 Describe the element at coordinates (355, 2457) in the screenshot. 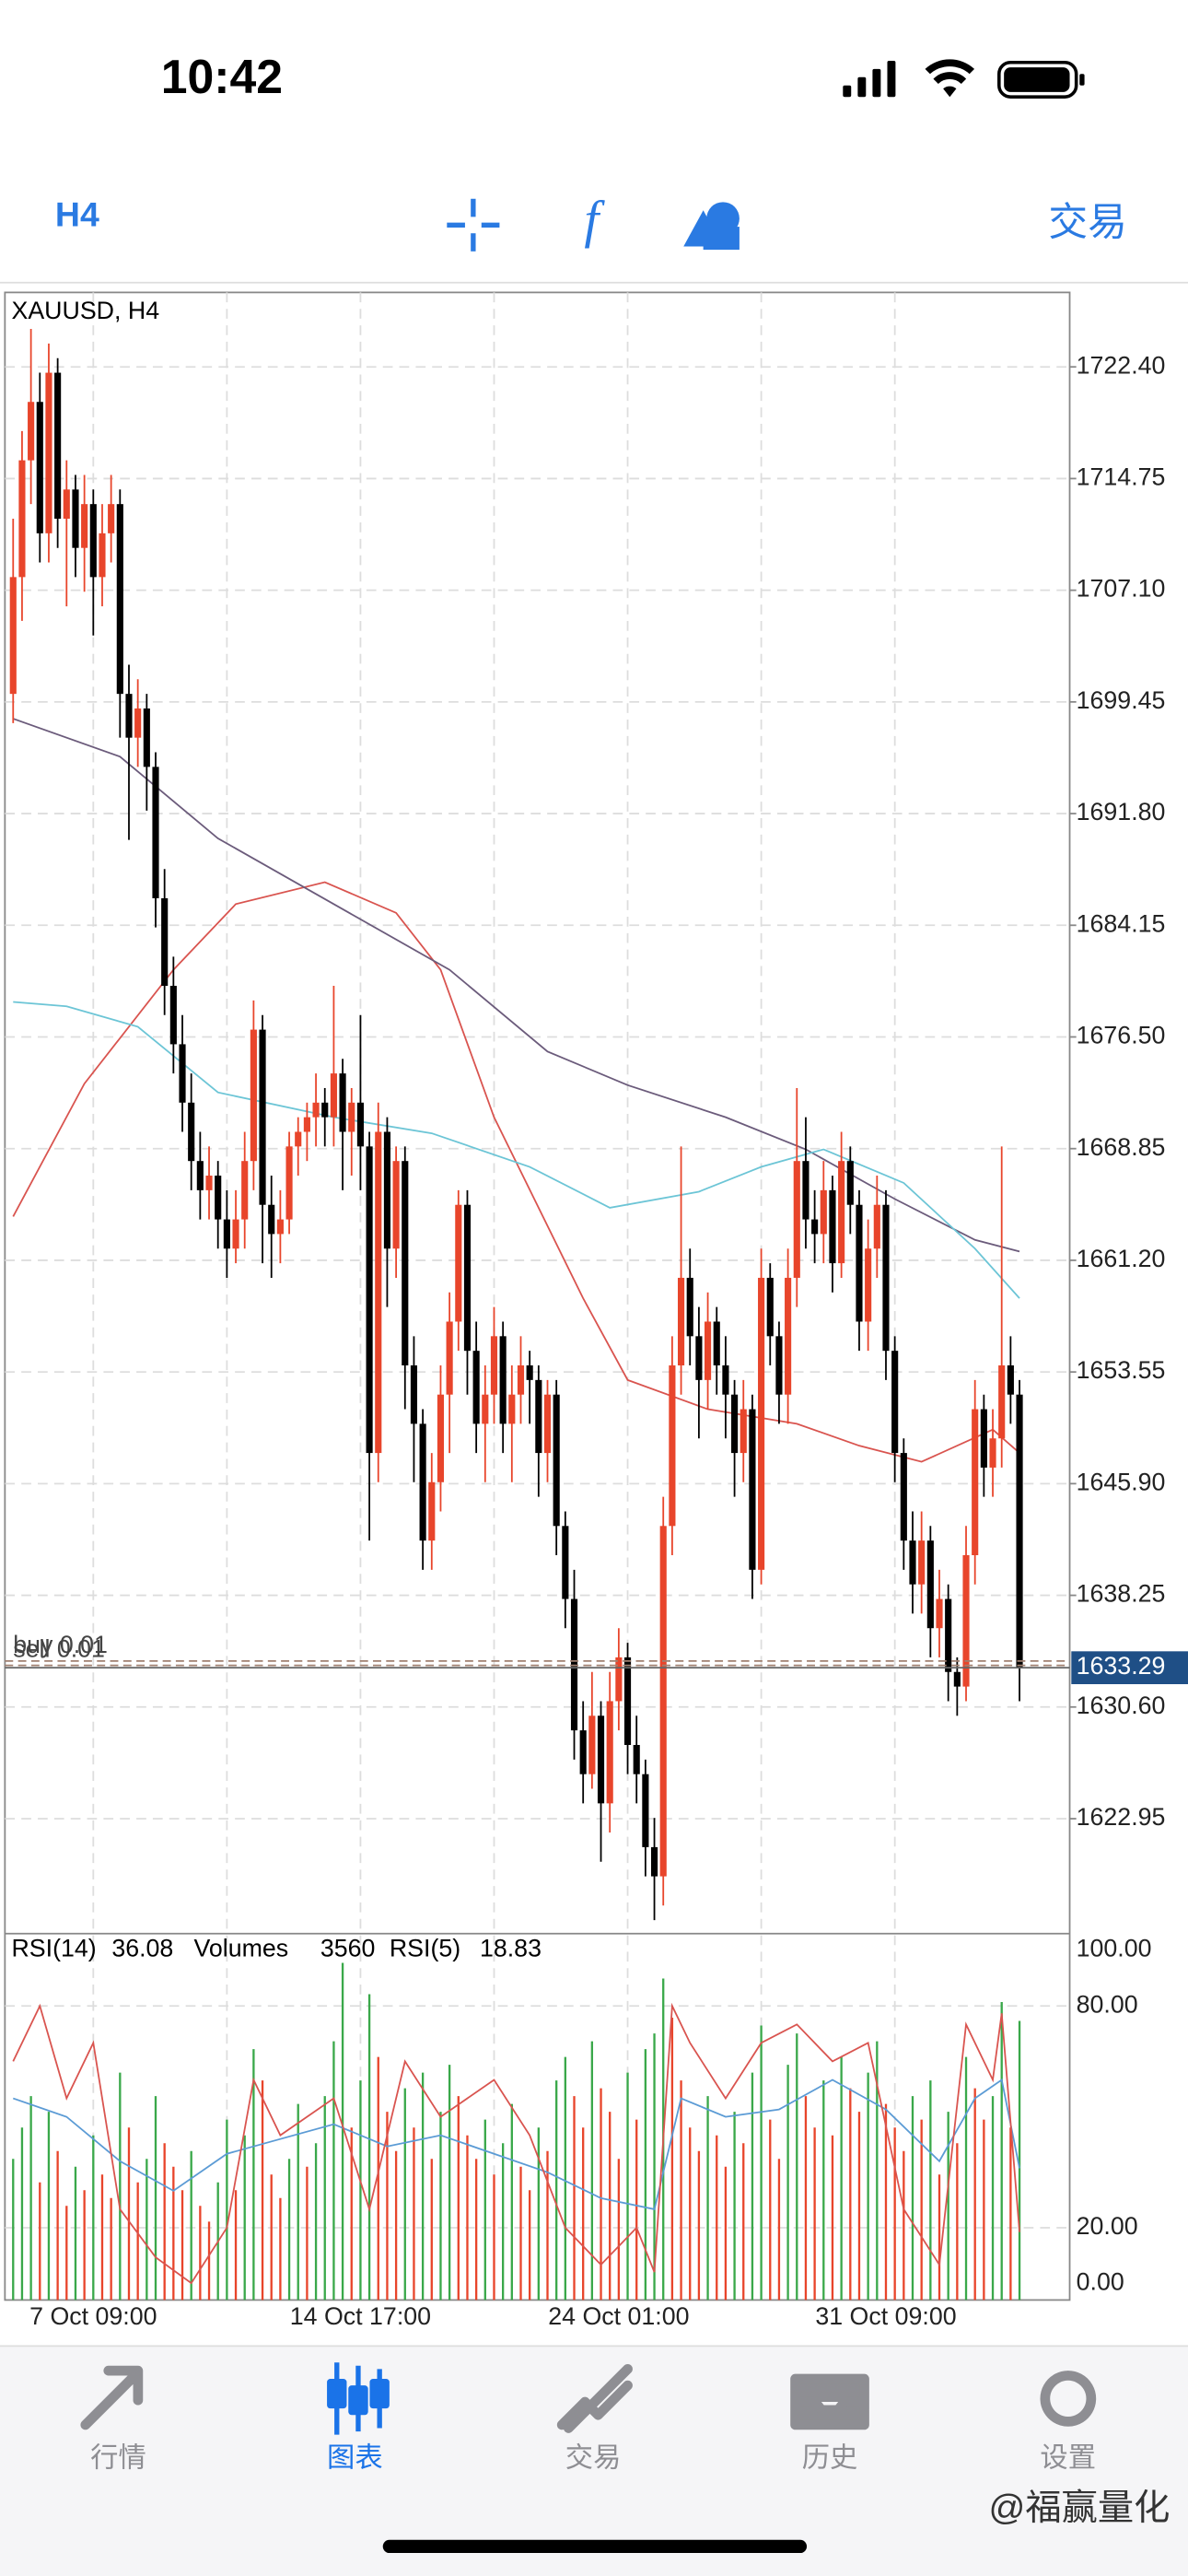

I see `tab-label: 图表` at that location.